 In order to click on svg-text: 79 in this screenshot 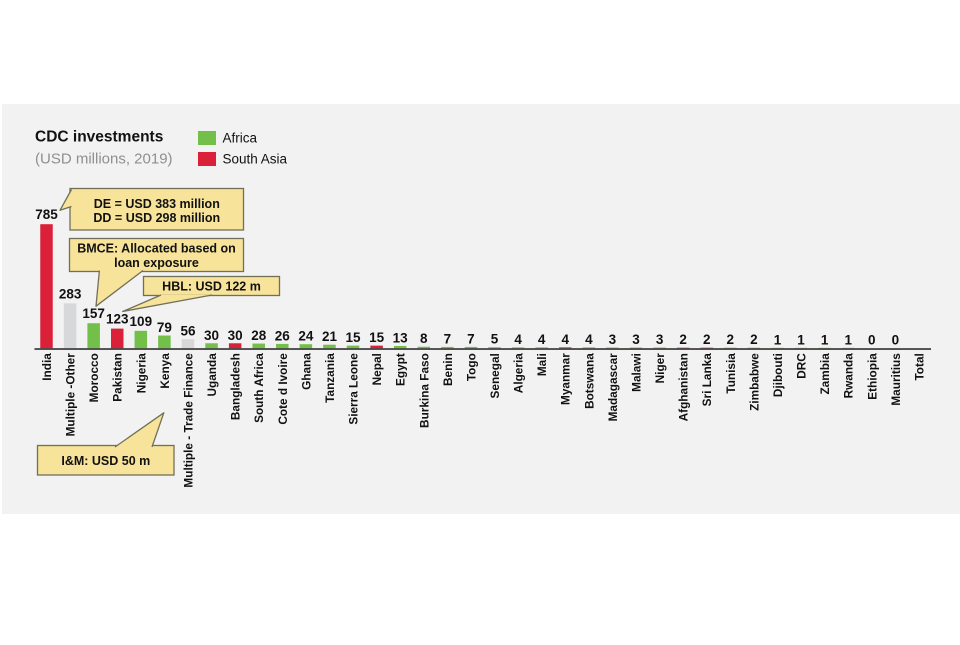, I will do `click(164, 327)`.